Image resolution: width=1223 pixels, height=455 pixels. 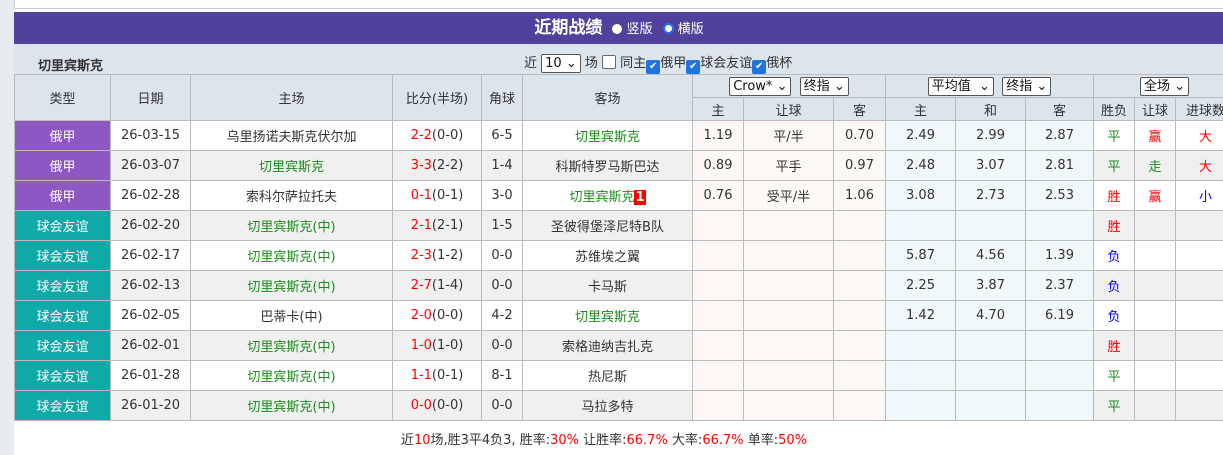 What do you see at coordinates (693, 67) in the screenshot?
I see `league-checkbox-2: ✔` at bounding box center [693, 67].